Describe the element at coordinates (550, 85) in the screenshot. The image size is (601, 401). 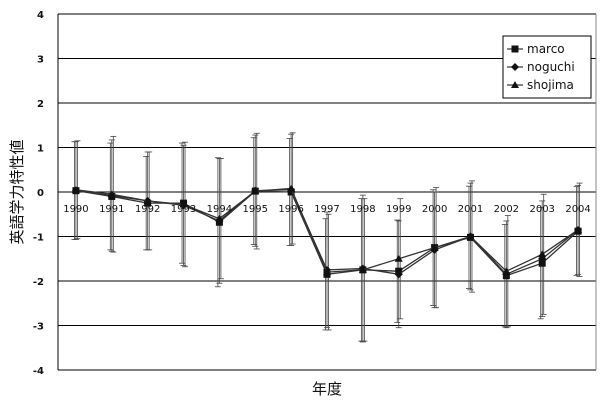
I see `legend-label: shojima` at that location.